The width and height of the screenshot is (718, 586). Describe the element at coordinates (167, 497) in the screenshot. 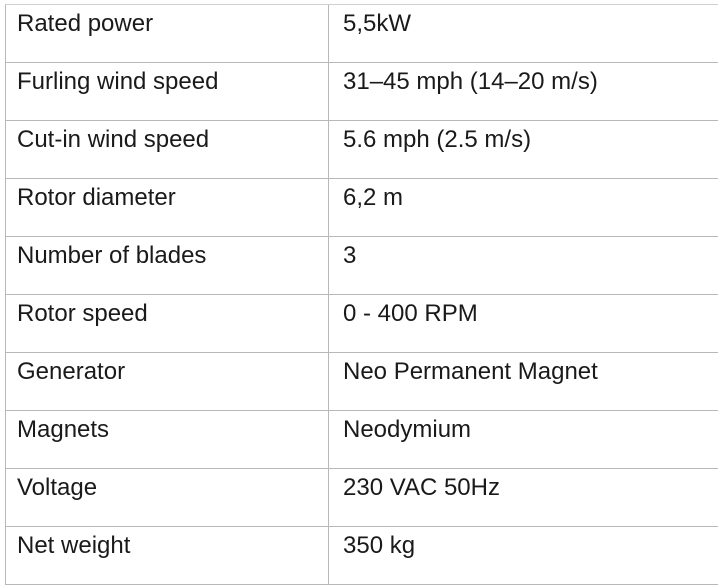

I see `spec-label: Voltage` at that location.